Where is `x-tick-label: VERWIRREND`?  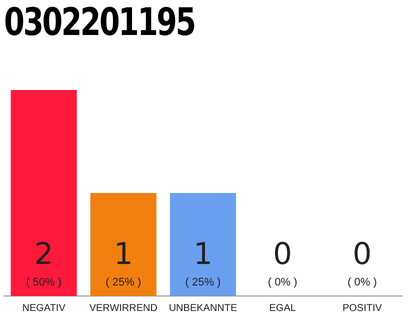 x-tick-label: VERWIRREND is located at coordinates (123, 308).